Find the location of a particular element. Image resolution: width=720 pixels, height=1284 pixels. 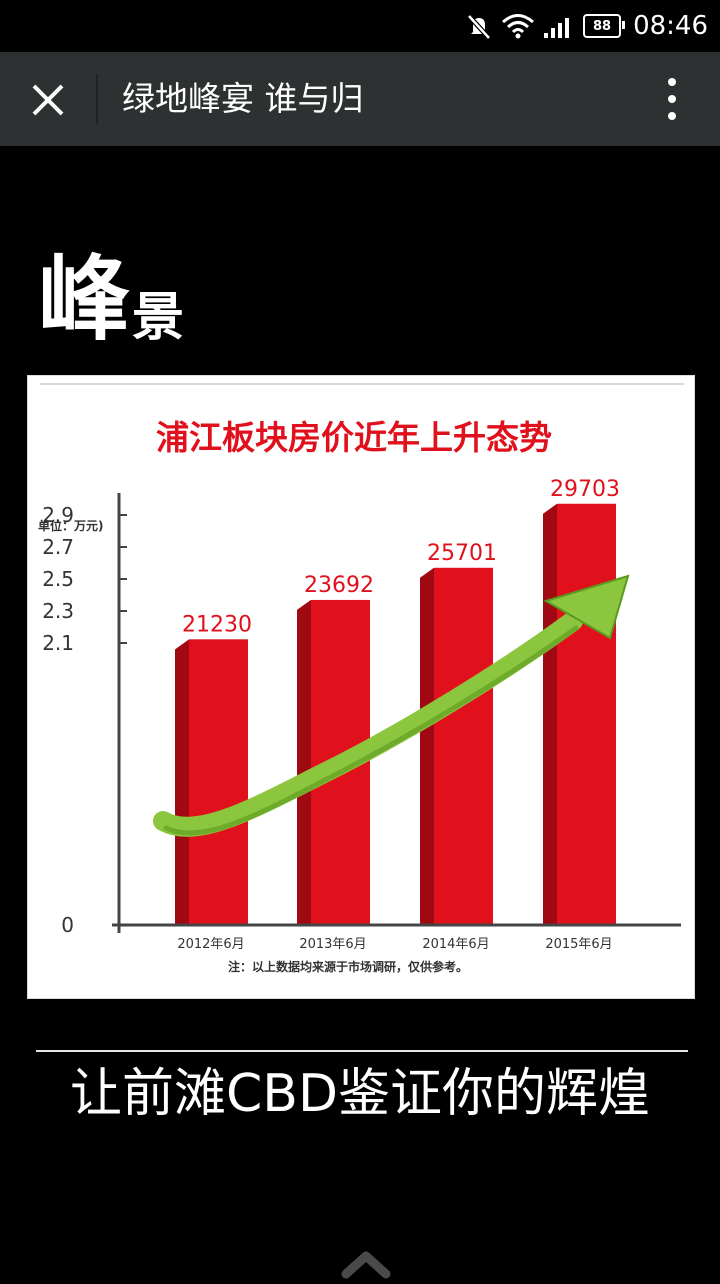

y-tick-label: 2.5 is located at coordinates (58, 579).